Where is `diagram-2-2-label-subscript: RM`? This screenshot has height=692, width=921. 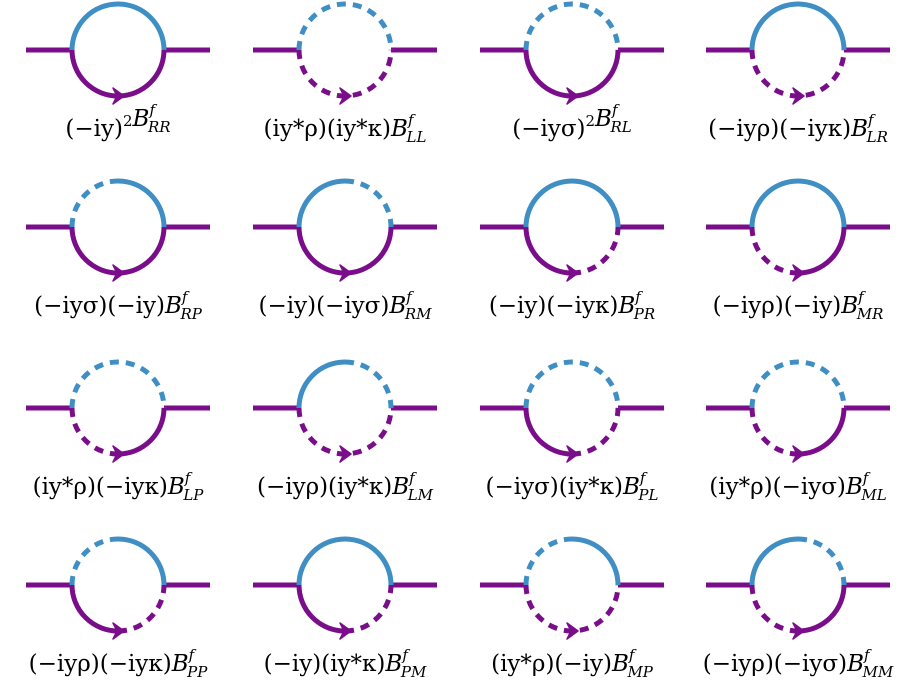 diagram-2-2-label-subscript: RM is located at coordinates (418, 314).